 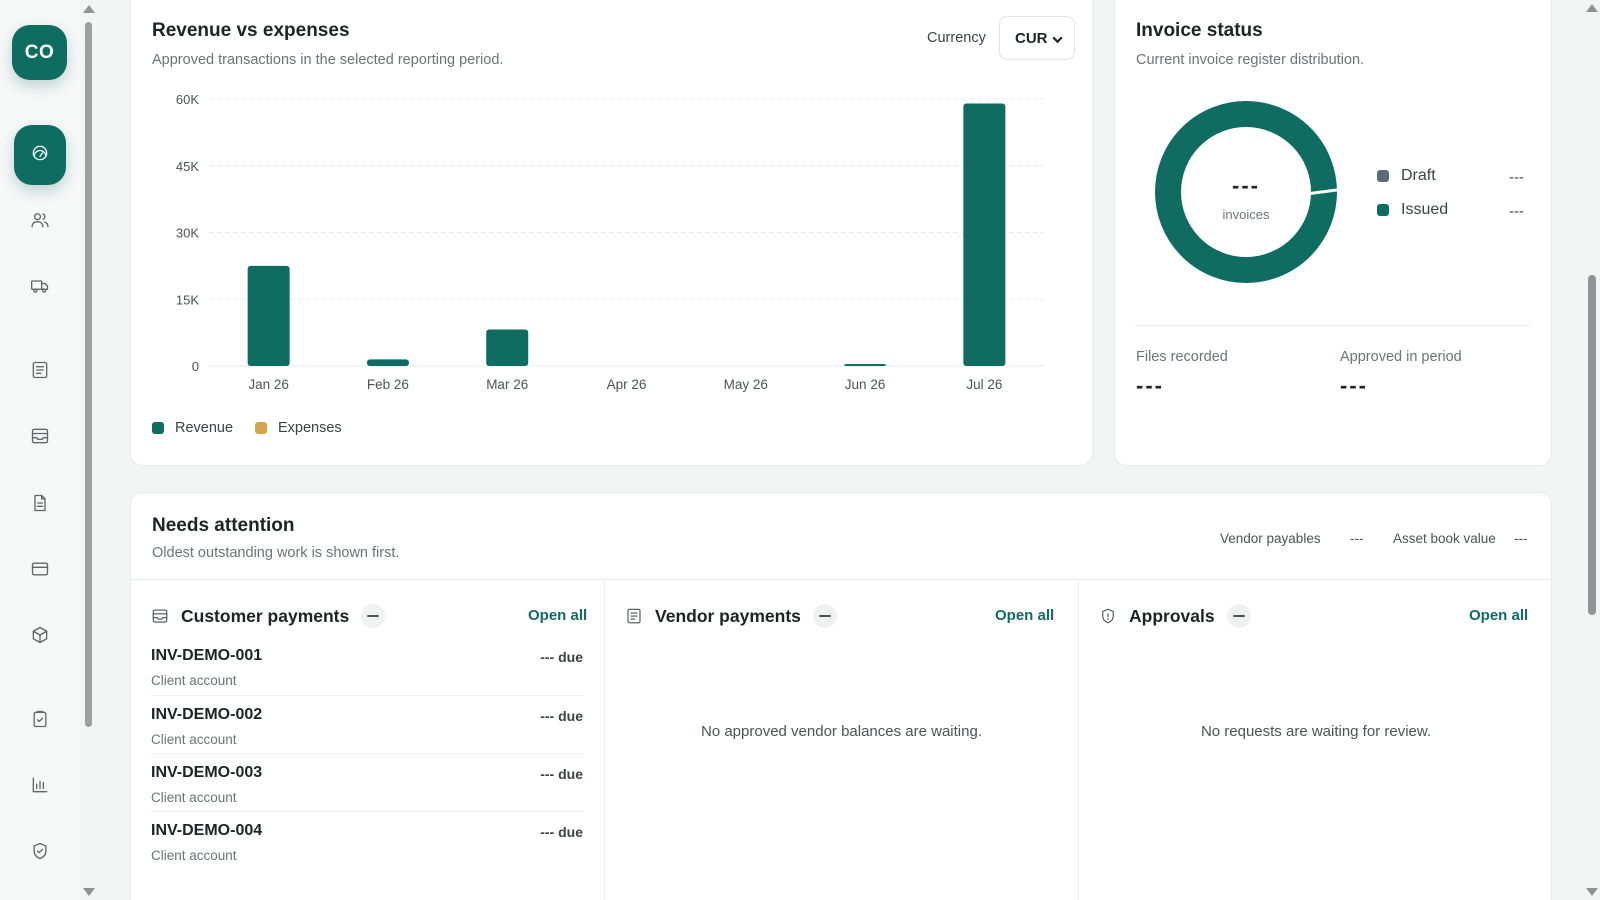 I want to click on nav-customers, so click(x=40, y=222).